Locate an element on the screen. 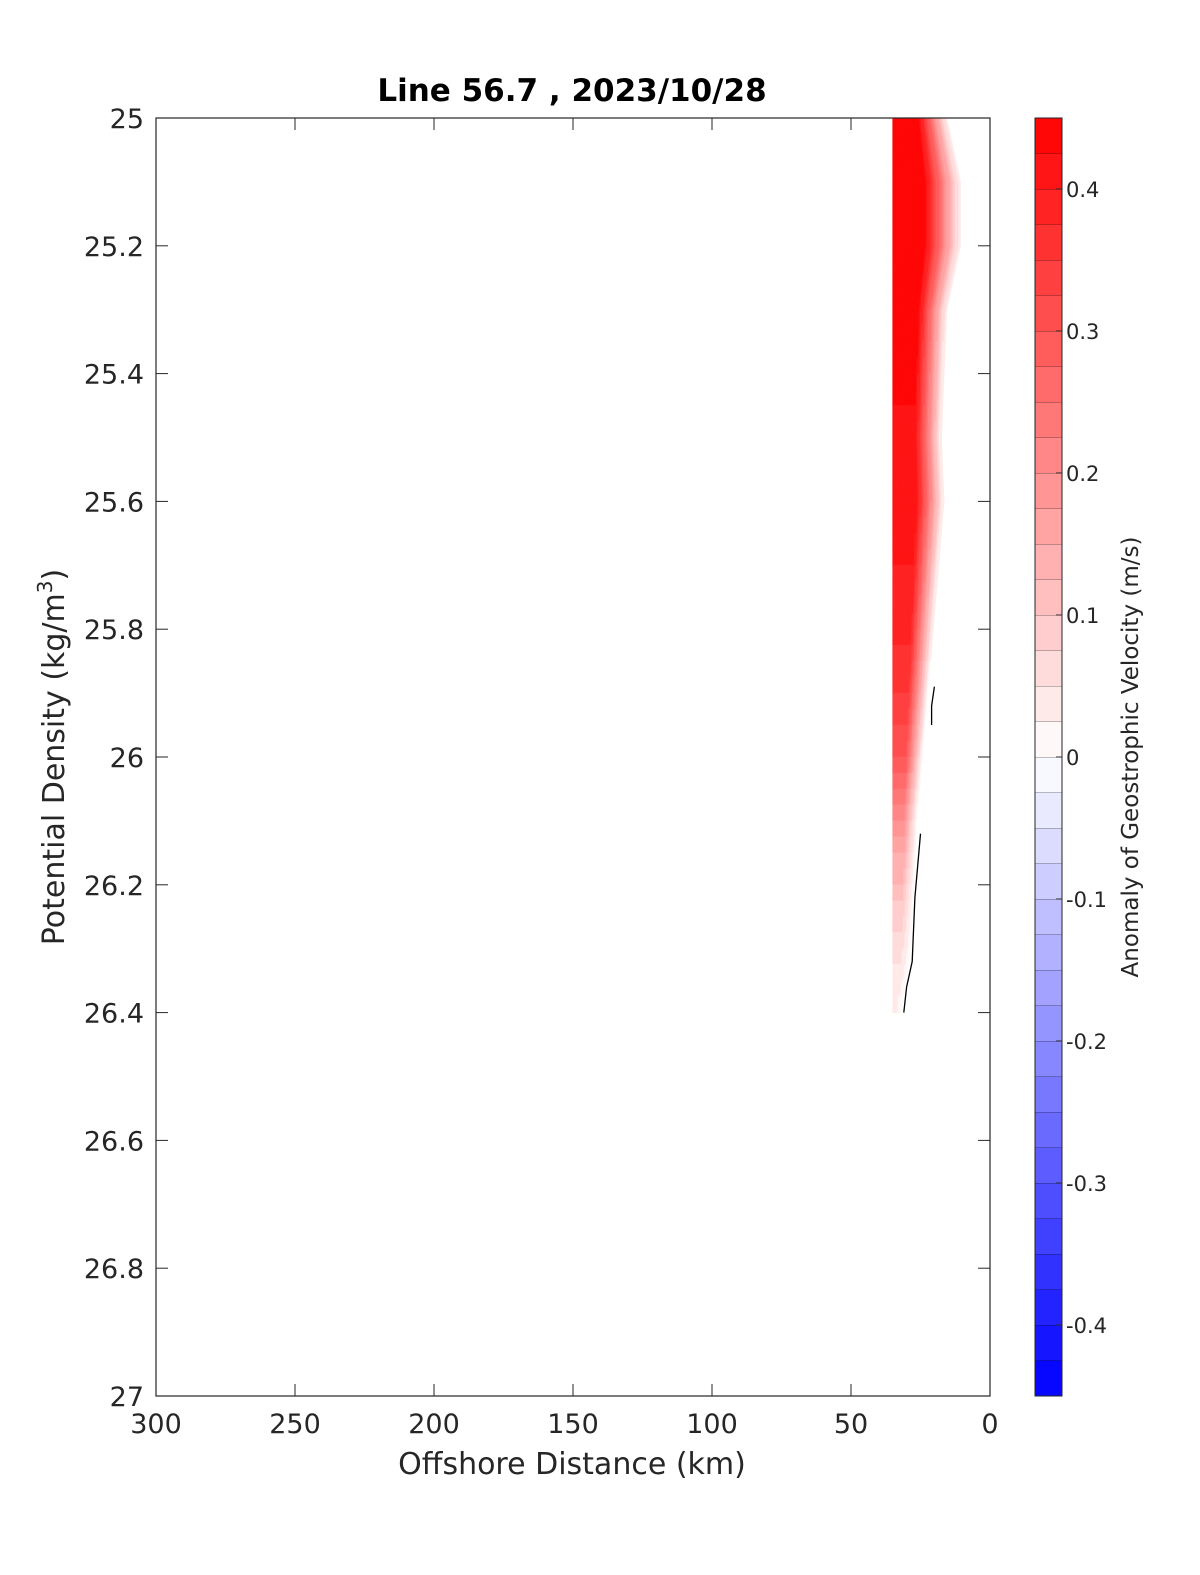  zero-contours is located at coordinates (919, 849).